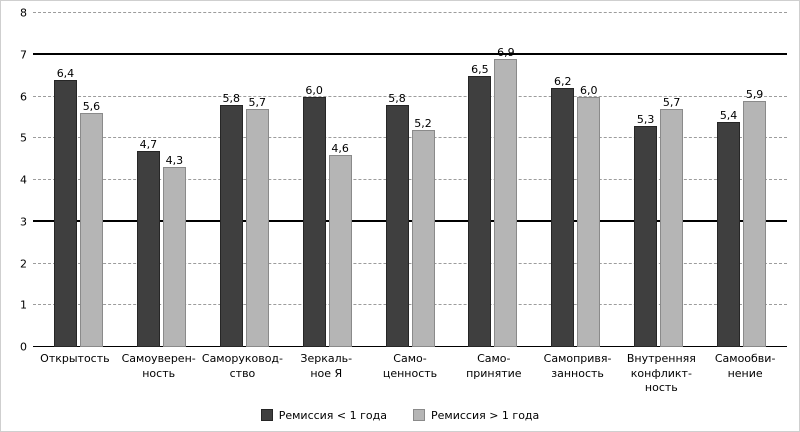 The width and height of the screenshot is (800, 432). What do you see at coordinates (563, 82) in the screenshot?
I see `value-label: 6,2` at bounding box center [563, 82].